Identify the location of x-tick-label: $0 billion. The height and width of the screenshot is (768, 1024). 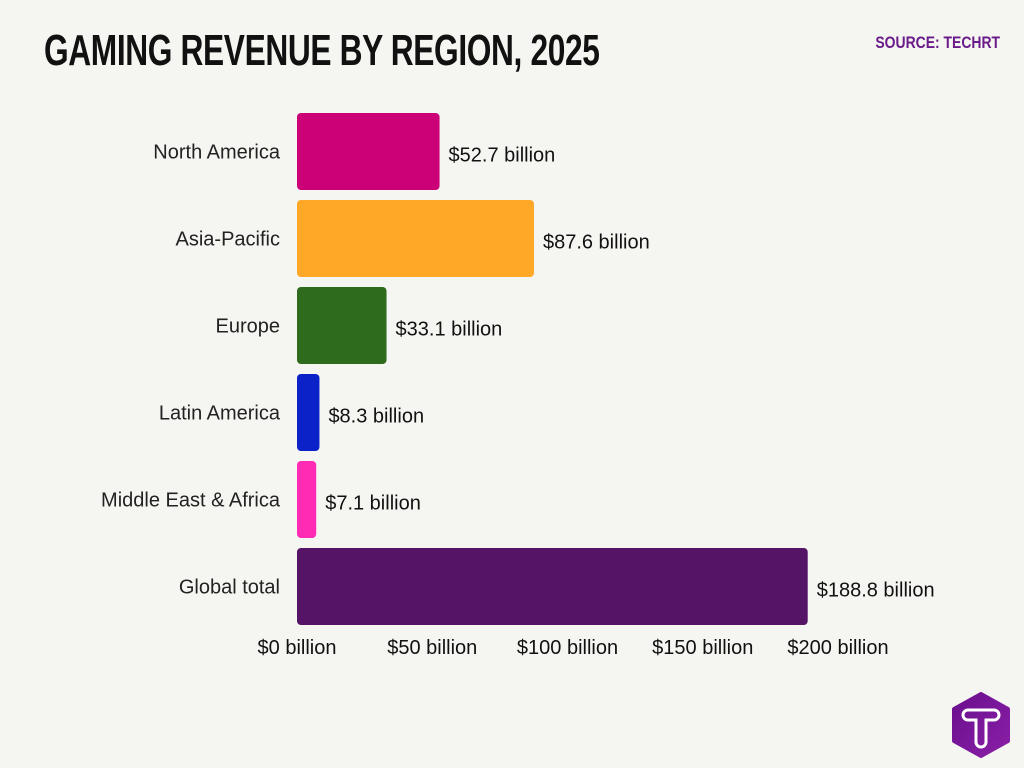
(297, 648).